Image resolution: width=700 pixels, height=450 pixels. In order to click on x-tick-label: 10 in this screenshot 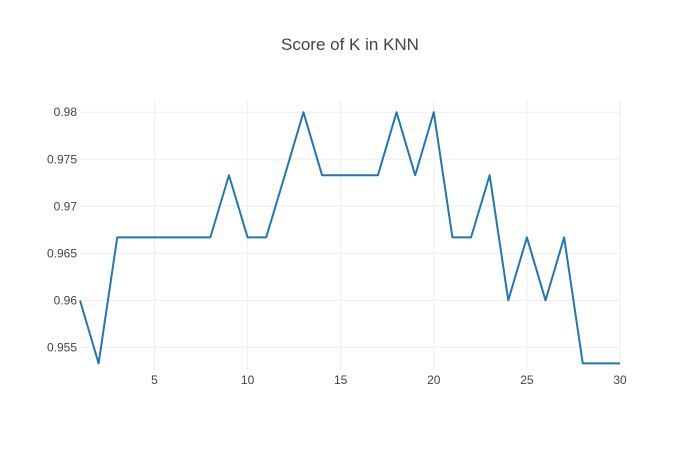, I will do `click(248, 380)`.